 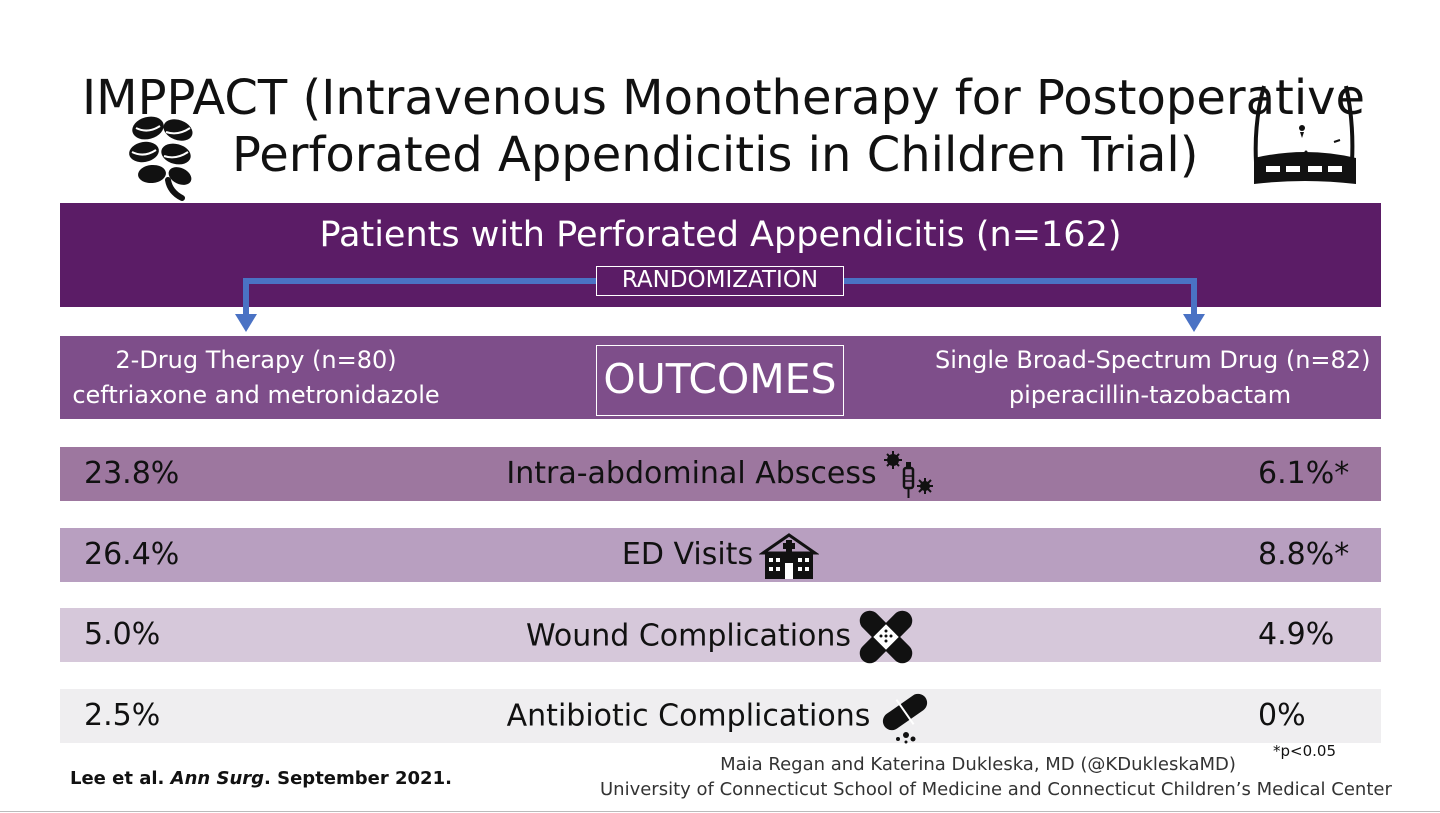 I want to click on outcome-row-ed-visits: 26.4% ED Visits 8.8%*, so click(x=720, y=555).